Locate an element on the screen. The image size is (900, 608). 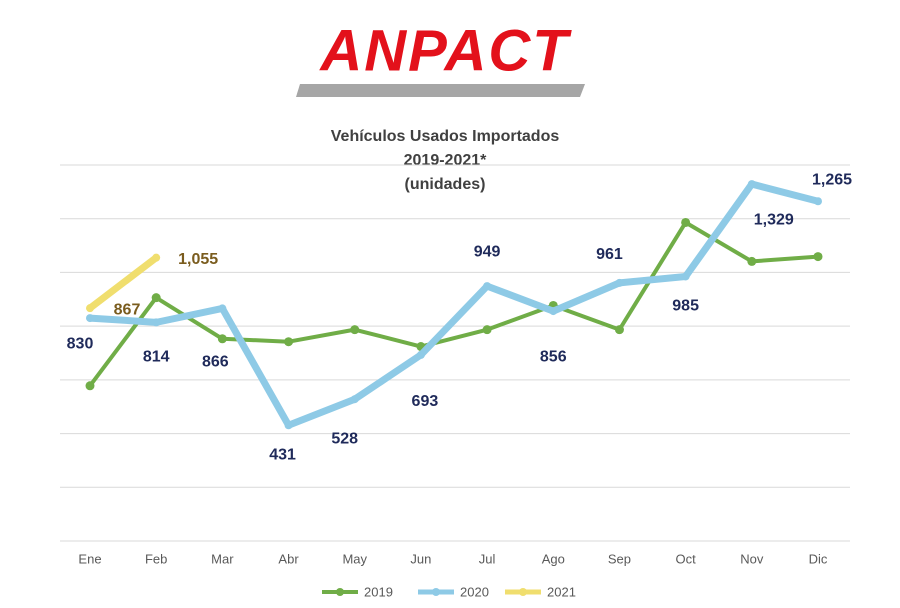
x-tick-label: Ago is located at coordinates (553, 558).